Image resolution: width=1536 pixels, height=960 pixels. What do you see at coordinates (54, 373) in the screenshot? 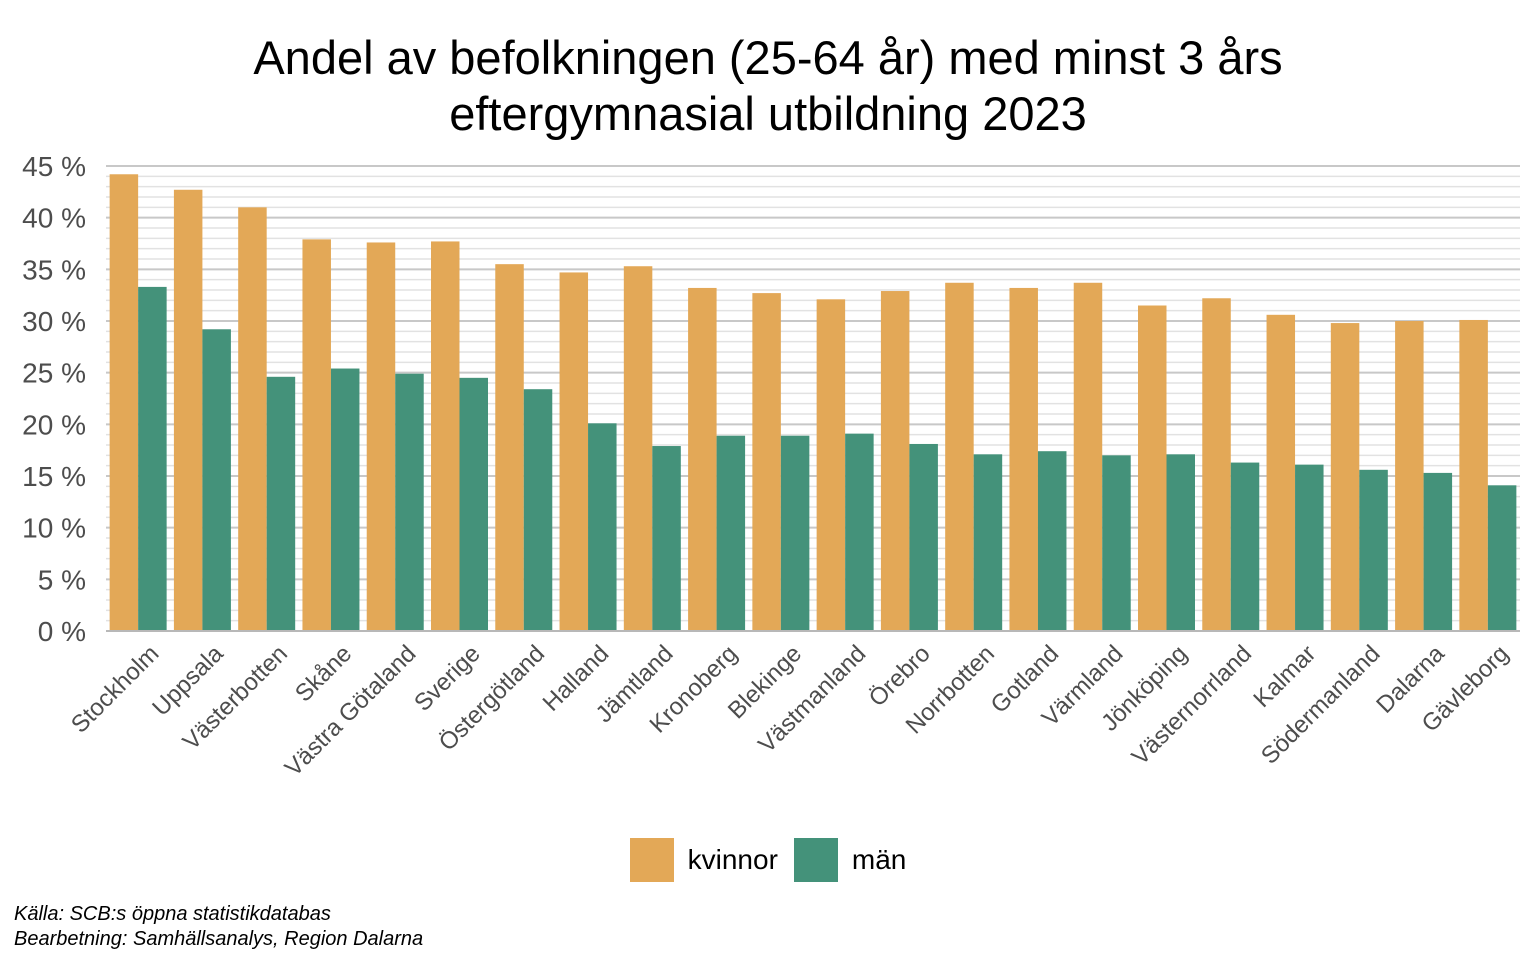
I see `y-tick-label: 25 %` at bounding box center [54, 373].